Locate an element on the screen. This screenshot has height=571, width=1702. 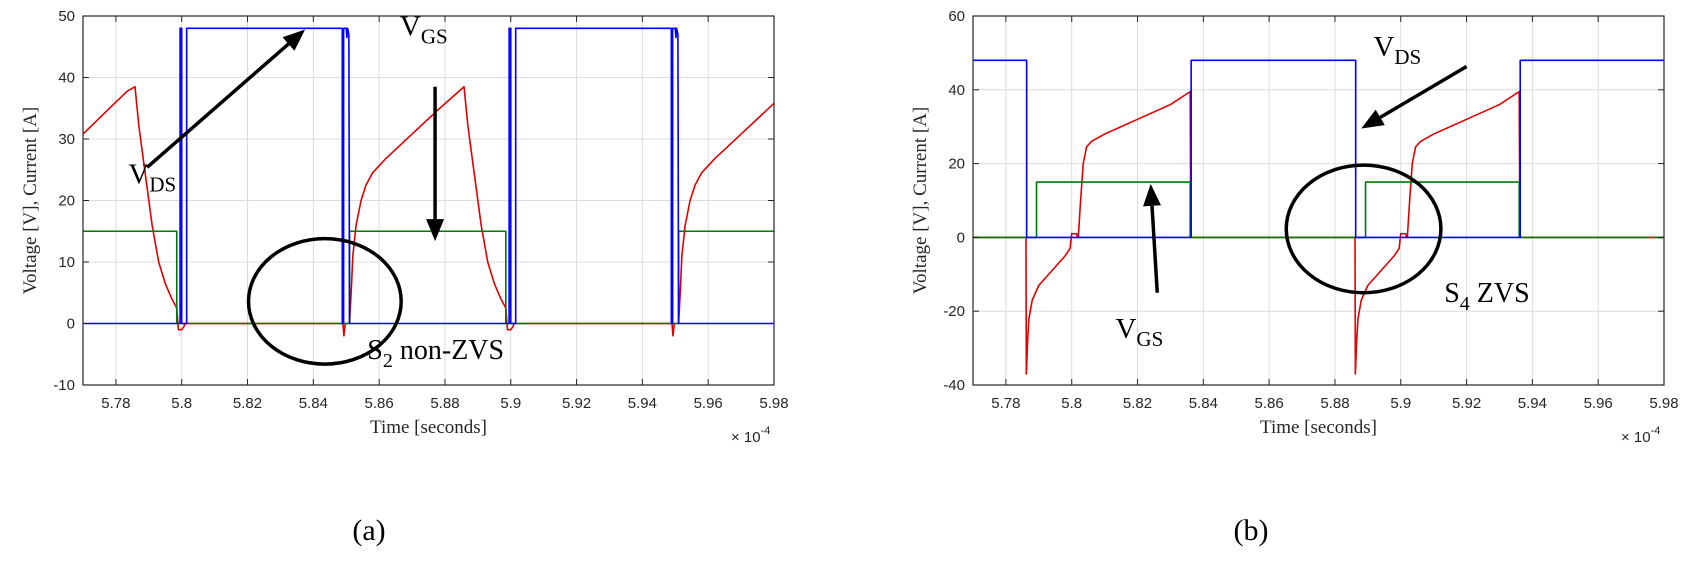
annotation-label: S2 non-ZVS is located at coordinates (435, 353).